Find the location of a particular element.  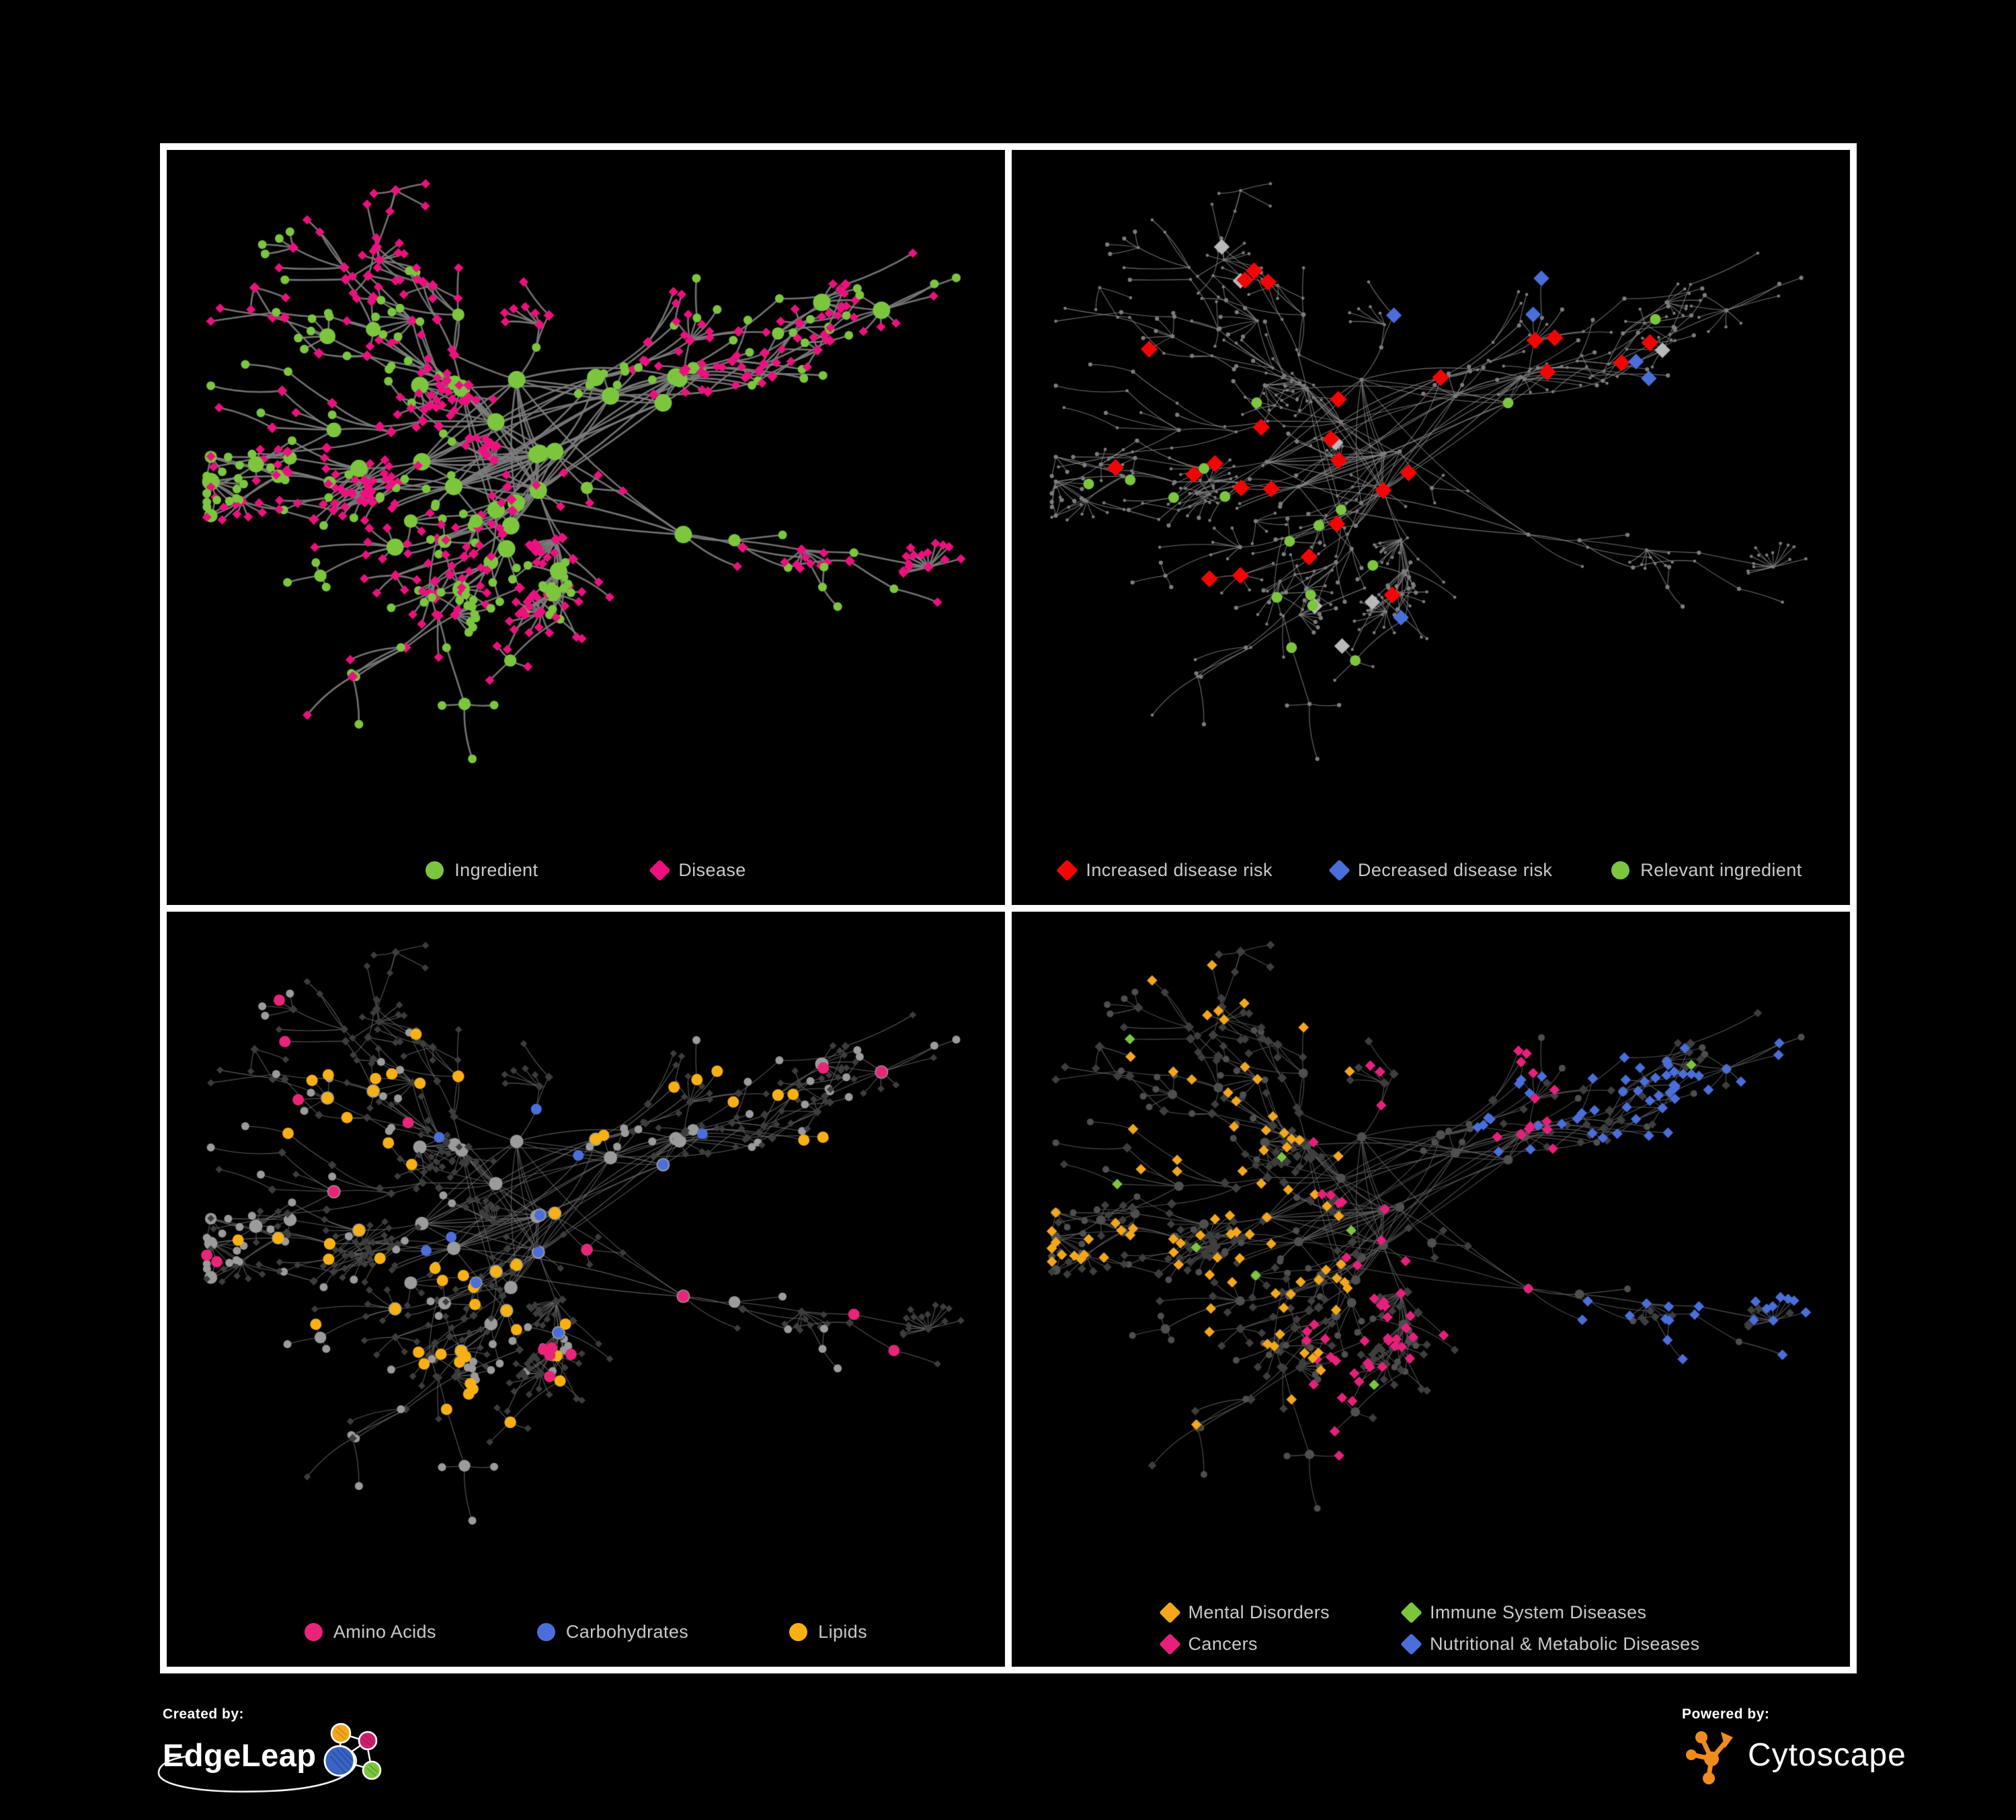

legend-item: Relevant ingredient is located at coordinates (1706, 870).